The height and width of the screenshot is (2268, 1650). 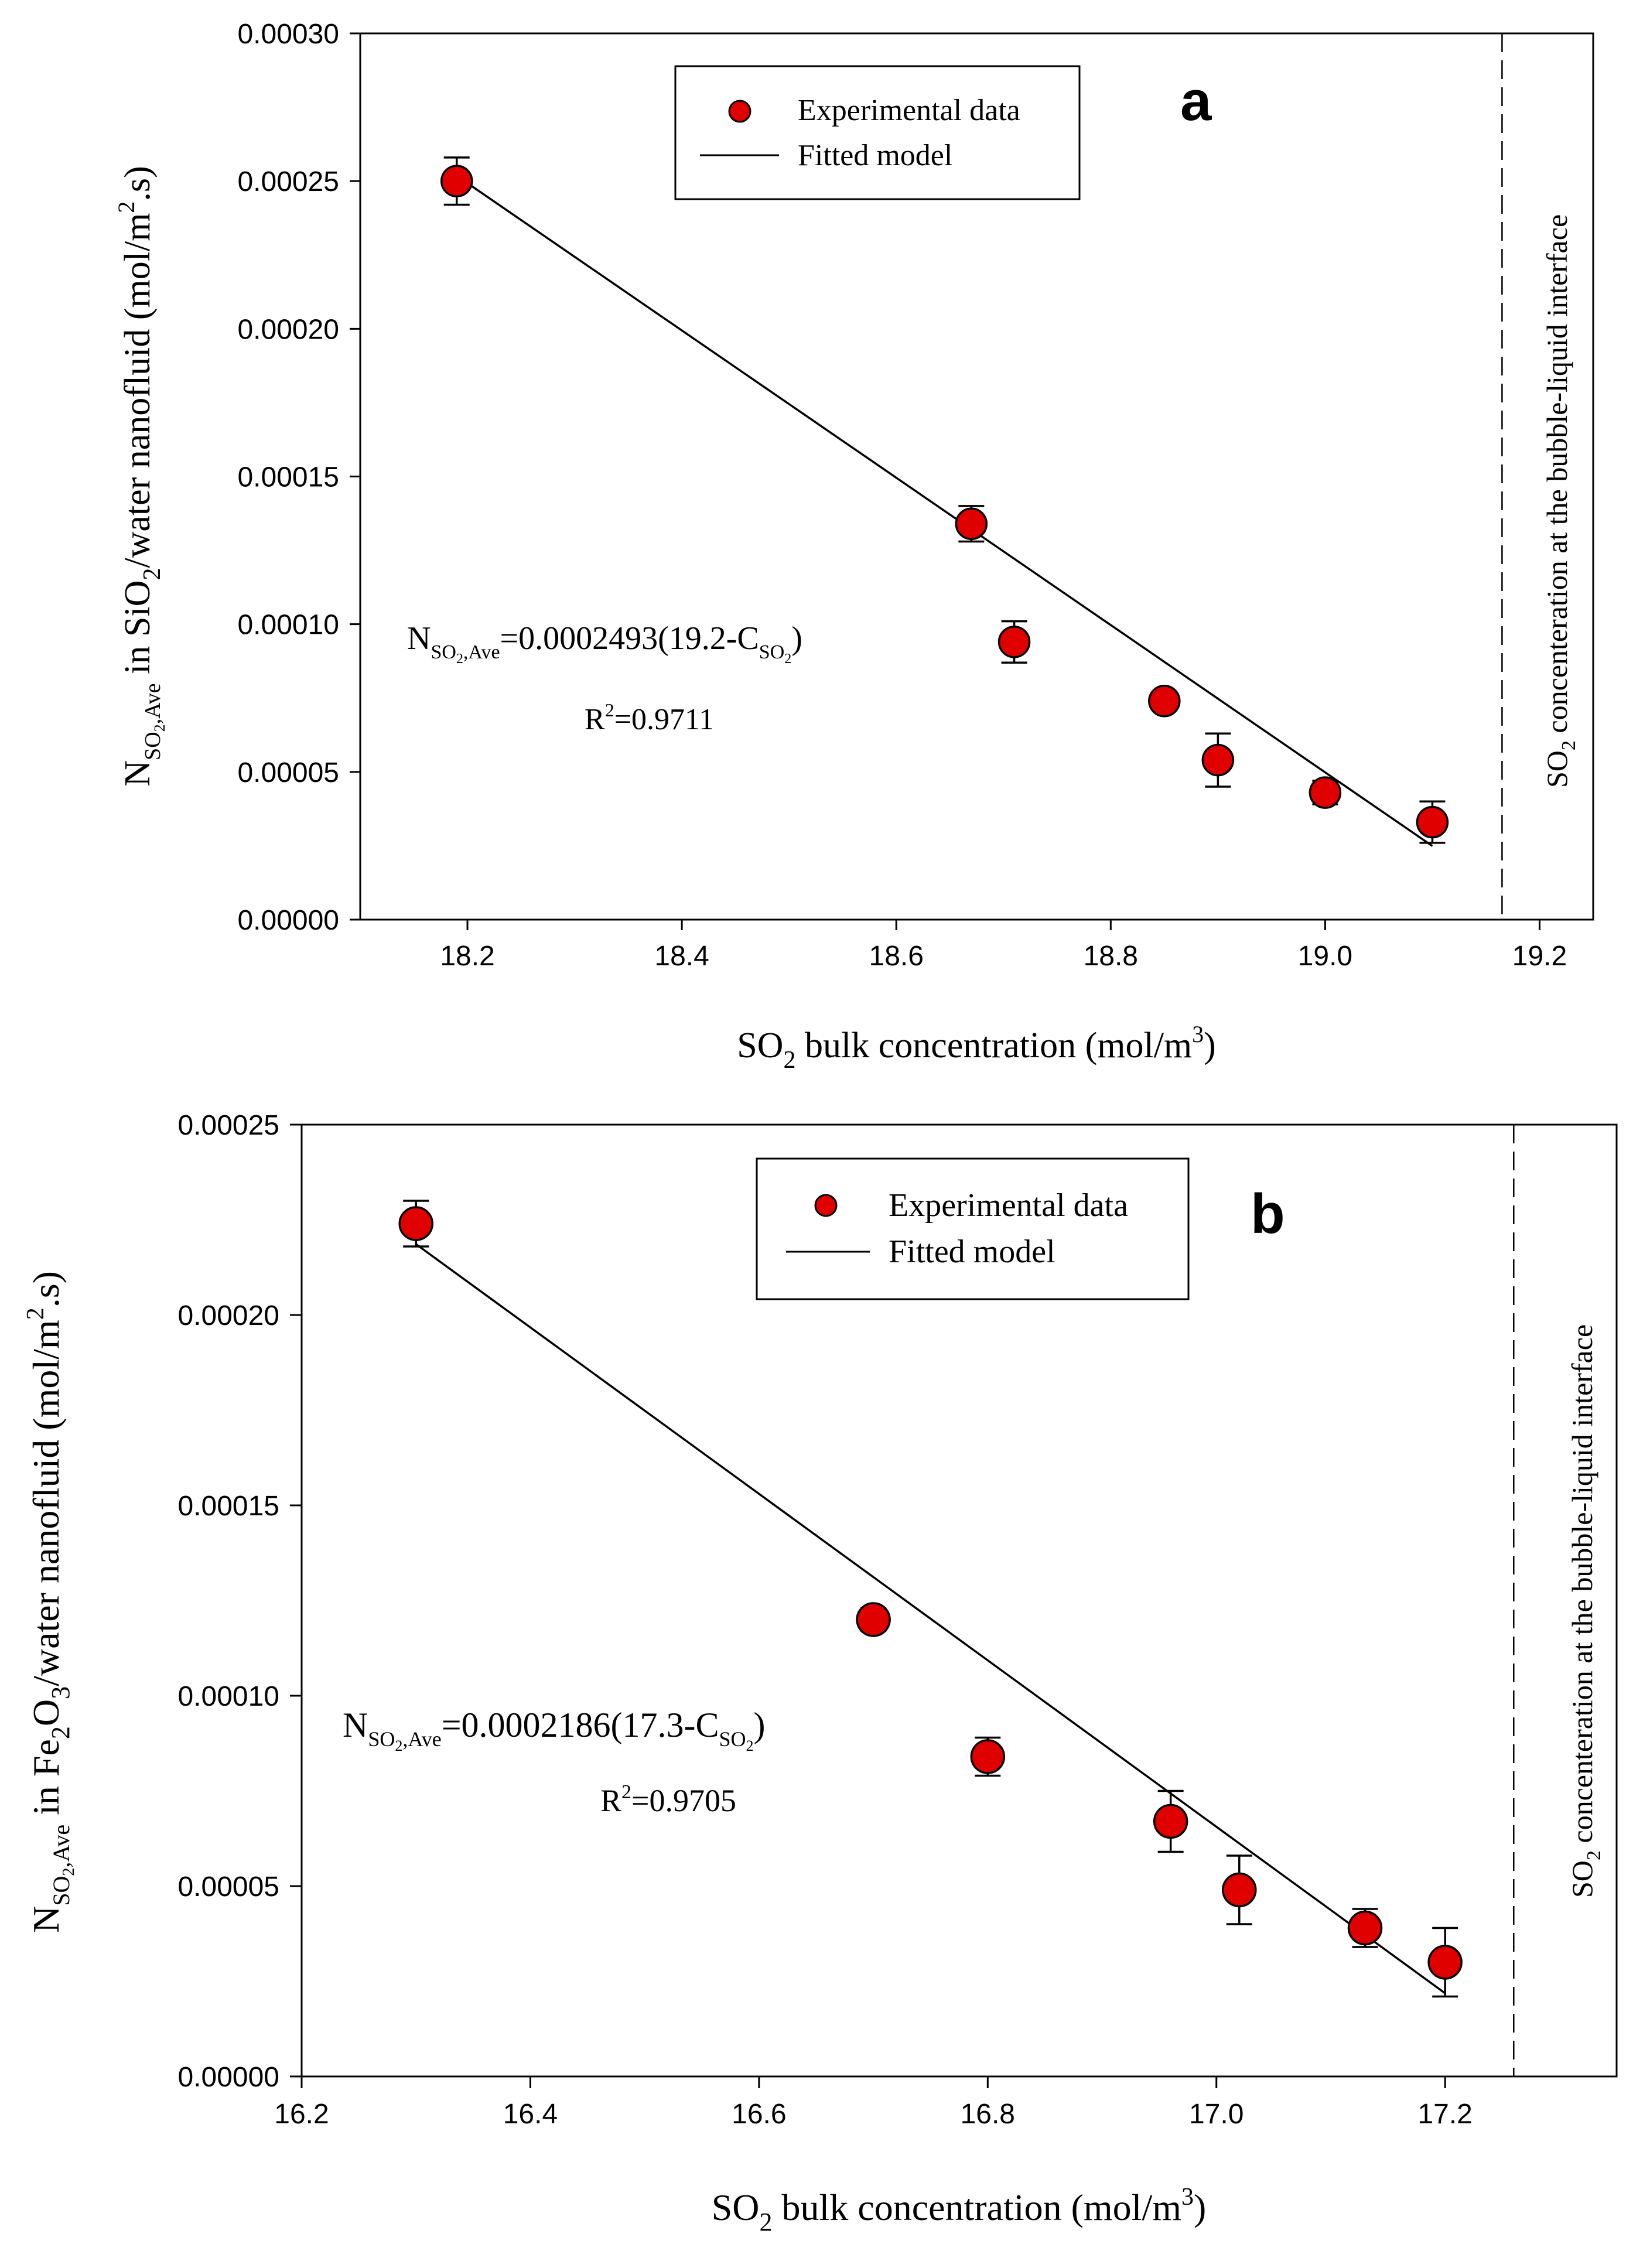 I want to click on x-tick-label-b: 16.8, so click(x=988, y=2114).